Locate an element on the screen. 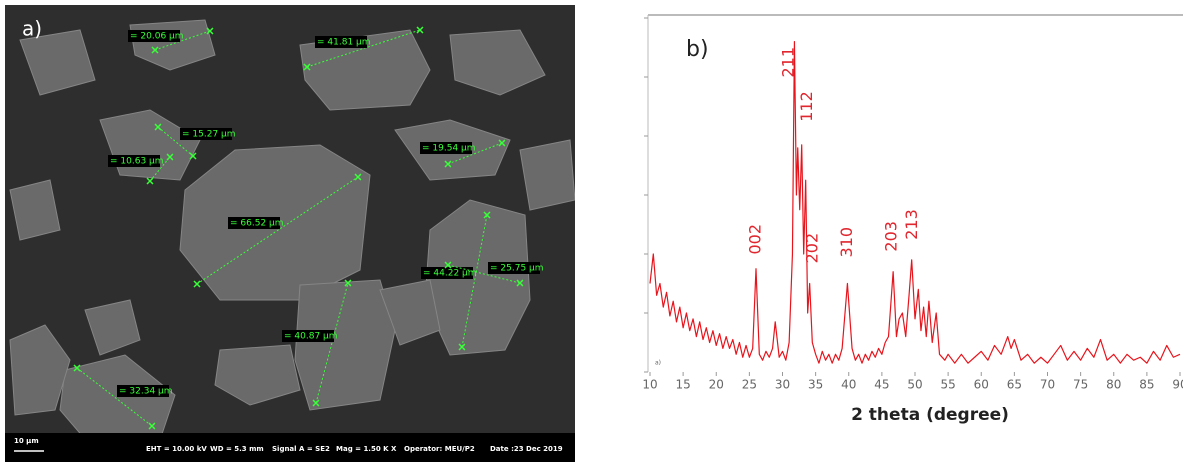  x-tick-label: 75 is located at coordinates (1080, 385).